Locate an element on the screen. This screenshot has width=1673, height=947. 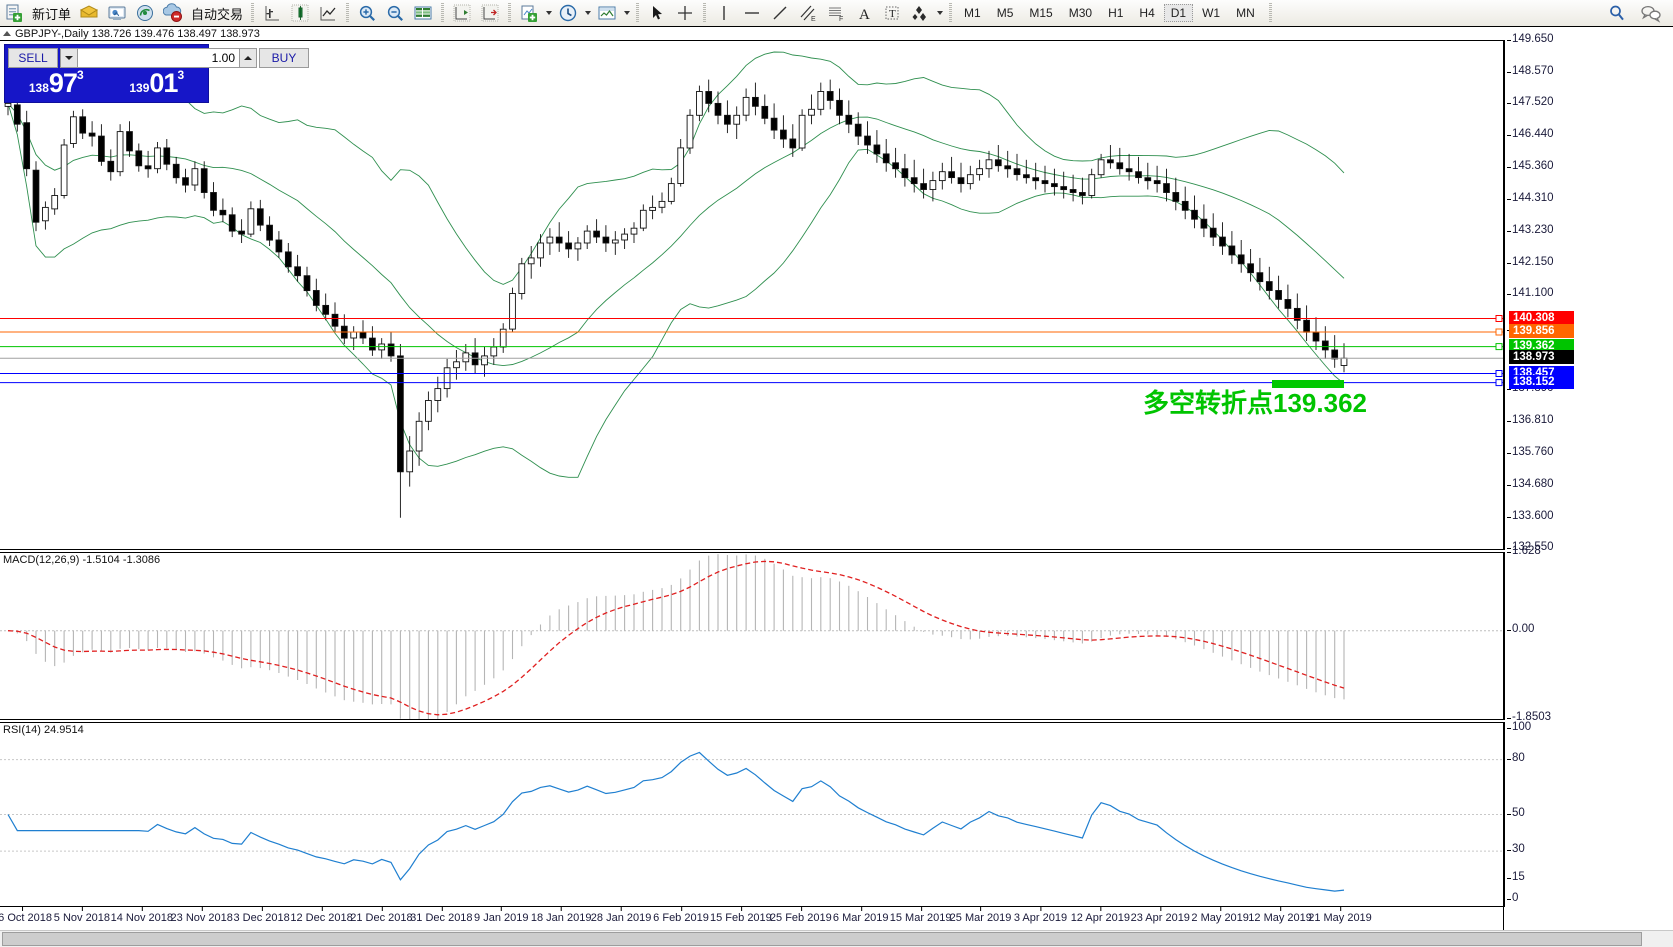
shapes-icon is located at coordinates (920, 13).